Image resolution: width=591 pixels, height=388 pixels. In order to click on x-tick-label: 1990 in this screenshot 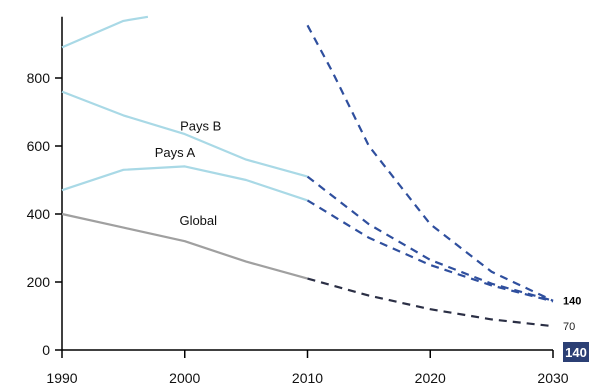, I will do `click(61, 378)`.